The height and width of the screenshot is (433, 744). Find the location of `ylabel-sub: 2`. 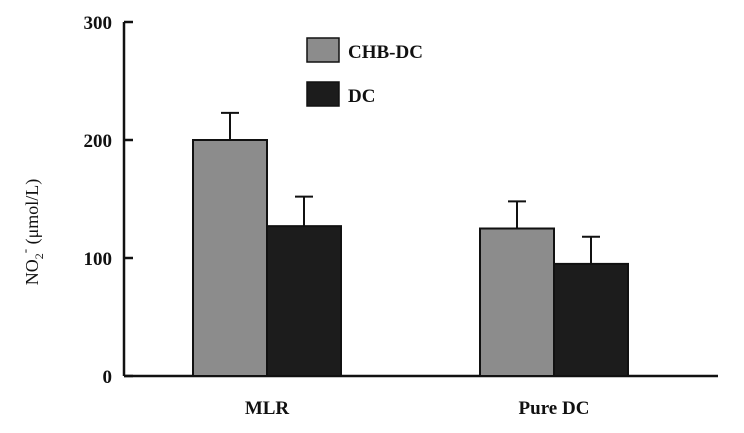

ylabel-sub: 2 is located at coordinates (39, 256).